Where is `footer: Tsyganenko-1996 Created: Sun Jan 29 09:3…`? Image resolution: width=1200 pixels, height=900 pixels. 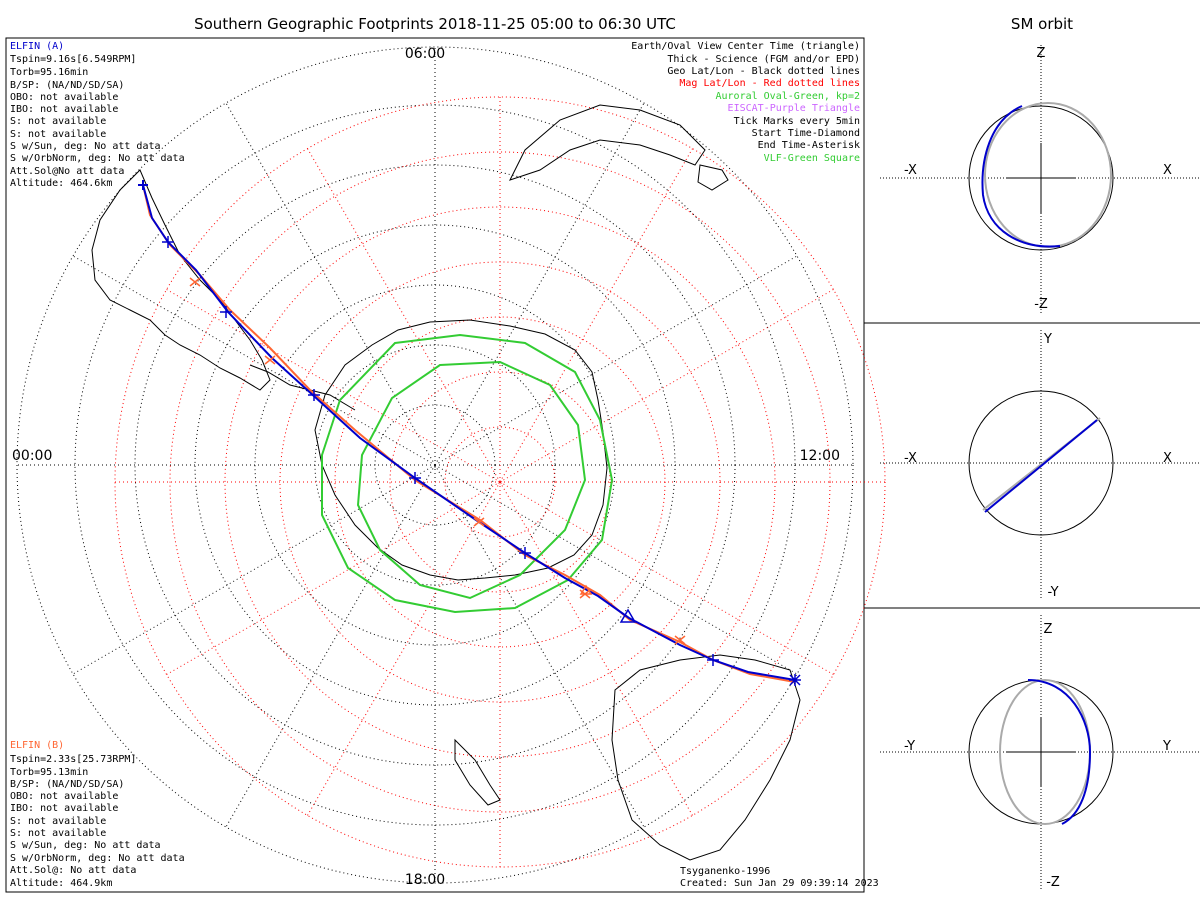
footer: Tsyganenko-1996 Created: Sun Jan 29 09:3… is located at coordinates (779, 877).